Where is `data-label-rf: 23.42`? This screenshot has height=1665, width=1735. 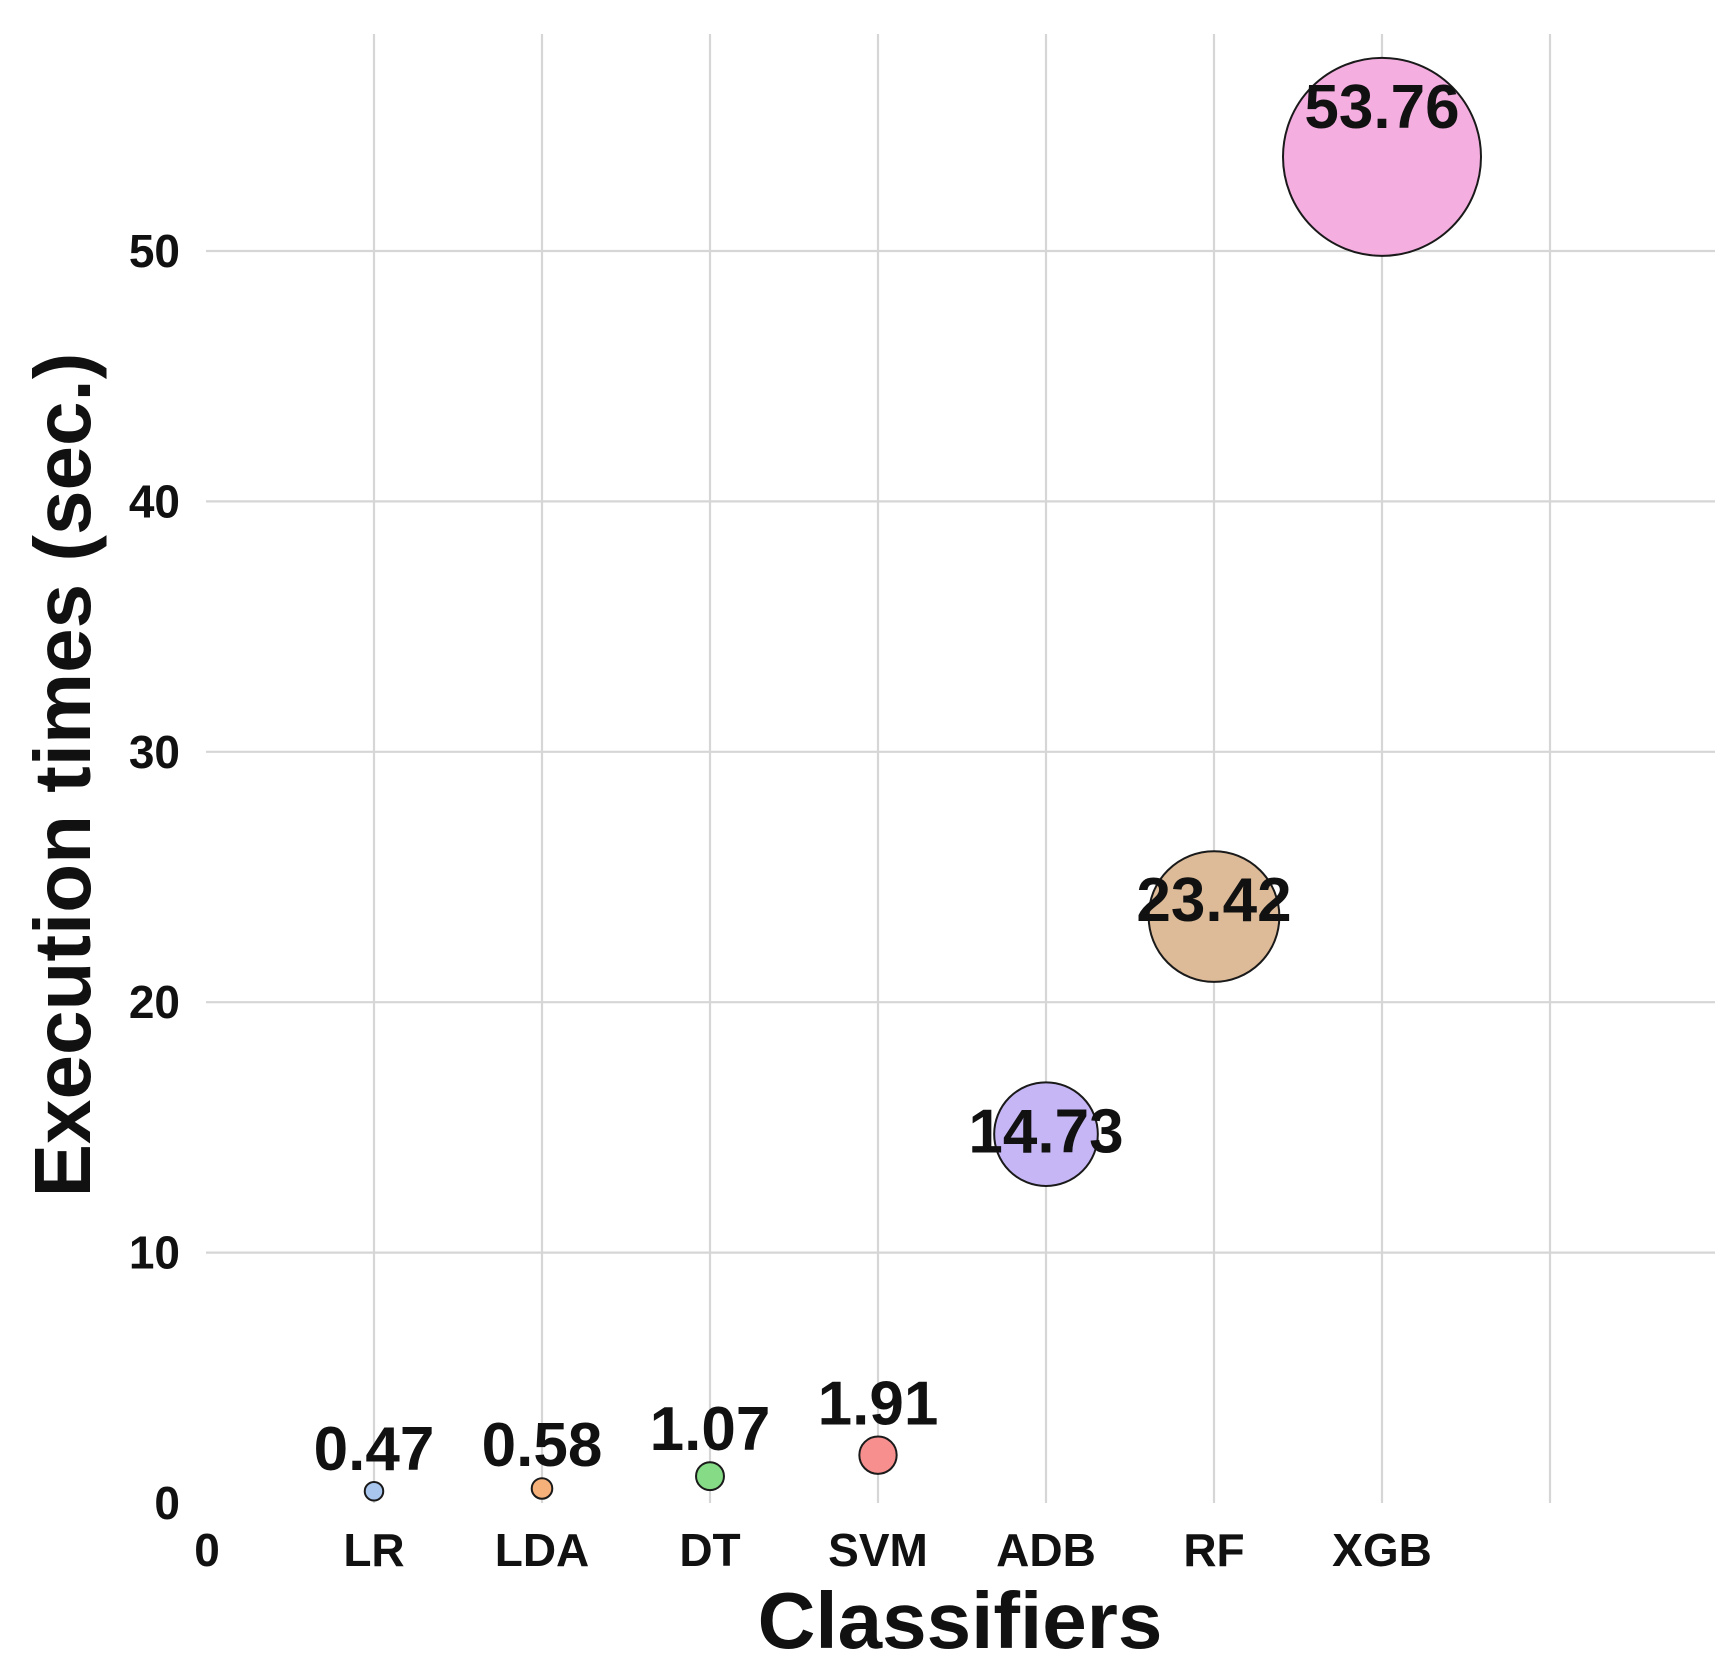
data-label-rf: 23.42 is located at coordinates (1213, 900).